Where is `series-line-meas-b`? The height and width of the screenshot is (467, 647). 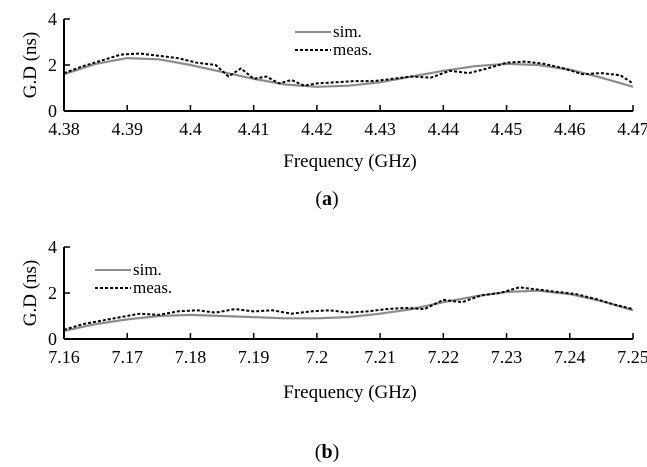 series-line-meas-b is located at coordinates (348, 308).